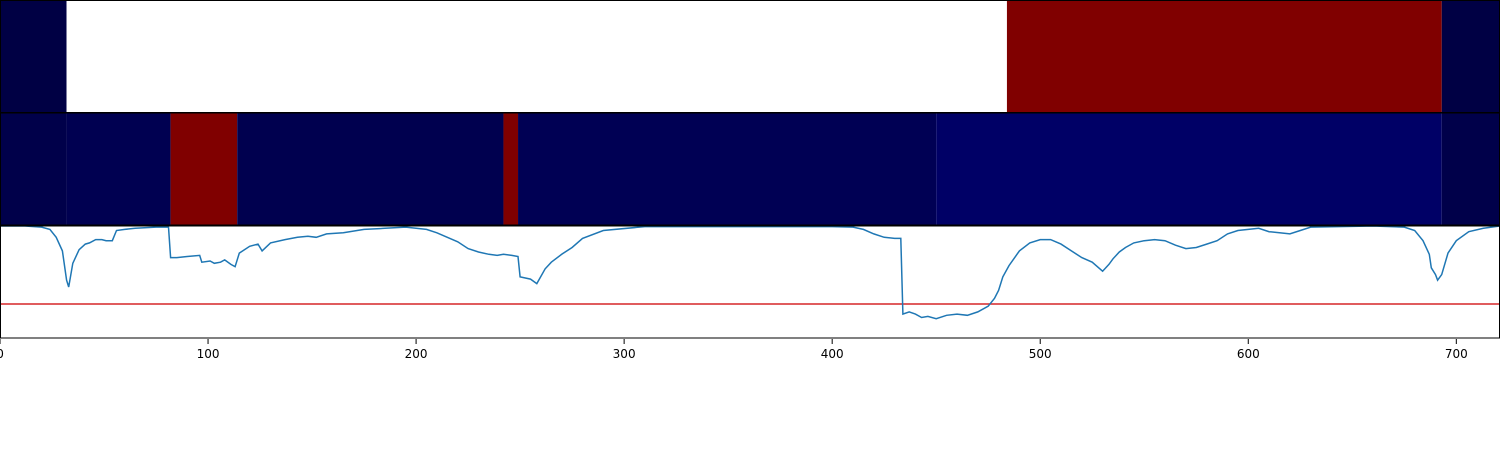 Image resolution: width=1500 pixels, height=450 pixels. What do you see at coordinates (1456, 354) in the screenshot?
I see `x-tick-label-700: 700` at bounding box center [1456, 354].